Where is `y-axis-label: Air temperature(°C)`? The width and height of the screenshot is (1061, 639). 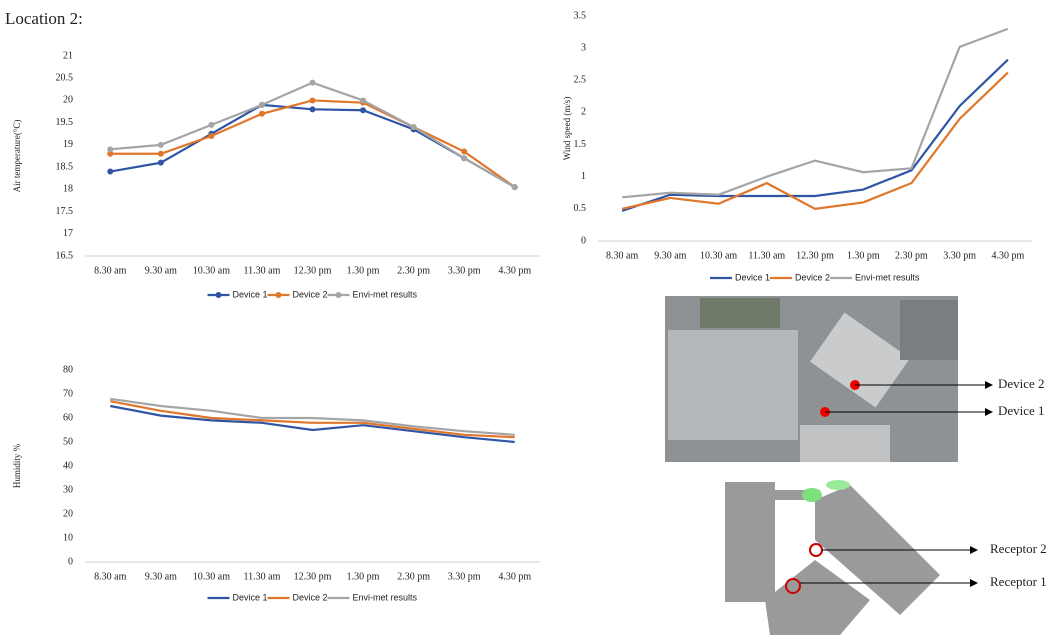
y-axis-label: Air temperature(°C) is located at coordinates (17, 156).